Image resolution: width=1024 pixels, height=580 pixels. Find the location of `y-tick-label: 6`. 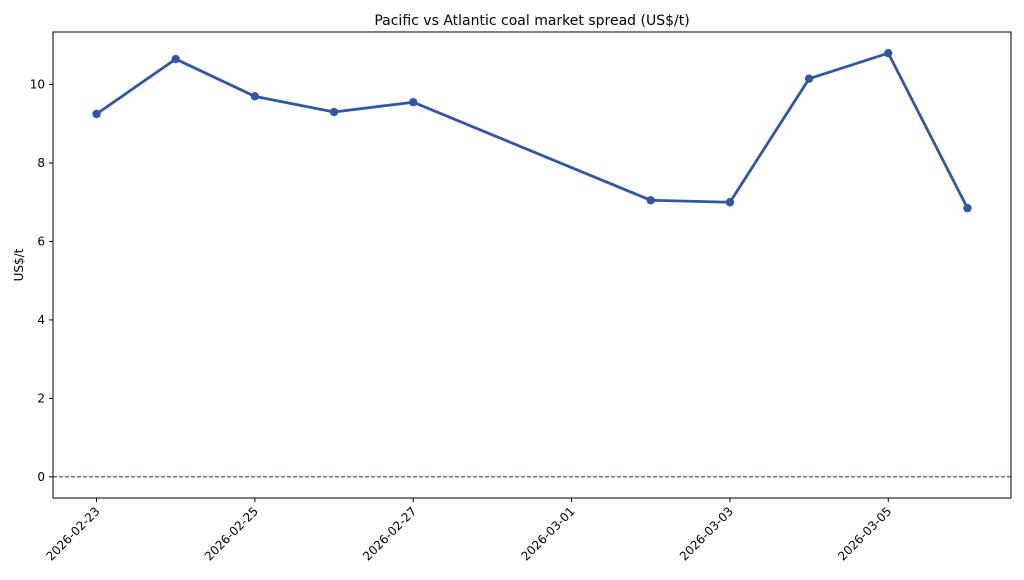

y-tick-label: 6 is located at coordinates (41, 241).